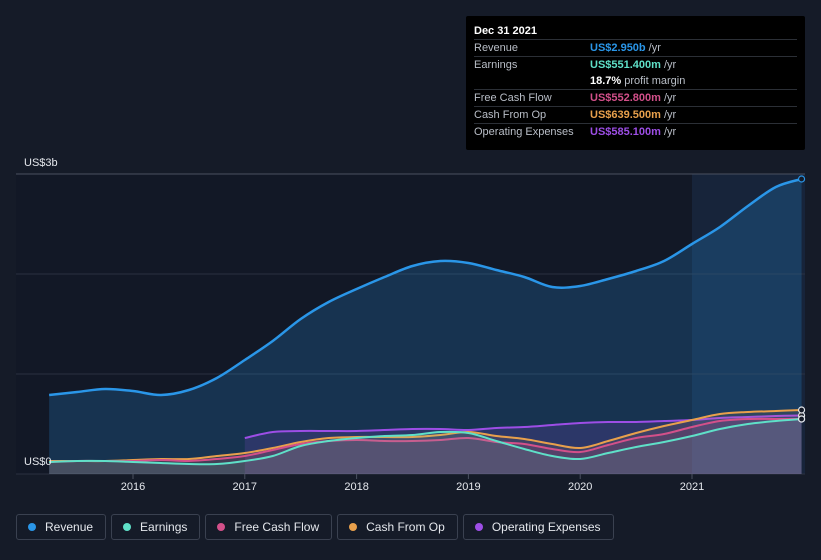 Image resolution: width=821 pixels, height=560 pixels. I want to click on legend-item-cash-from-op: Cash From Op, so click(397, 527).